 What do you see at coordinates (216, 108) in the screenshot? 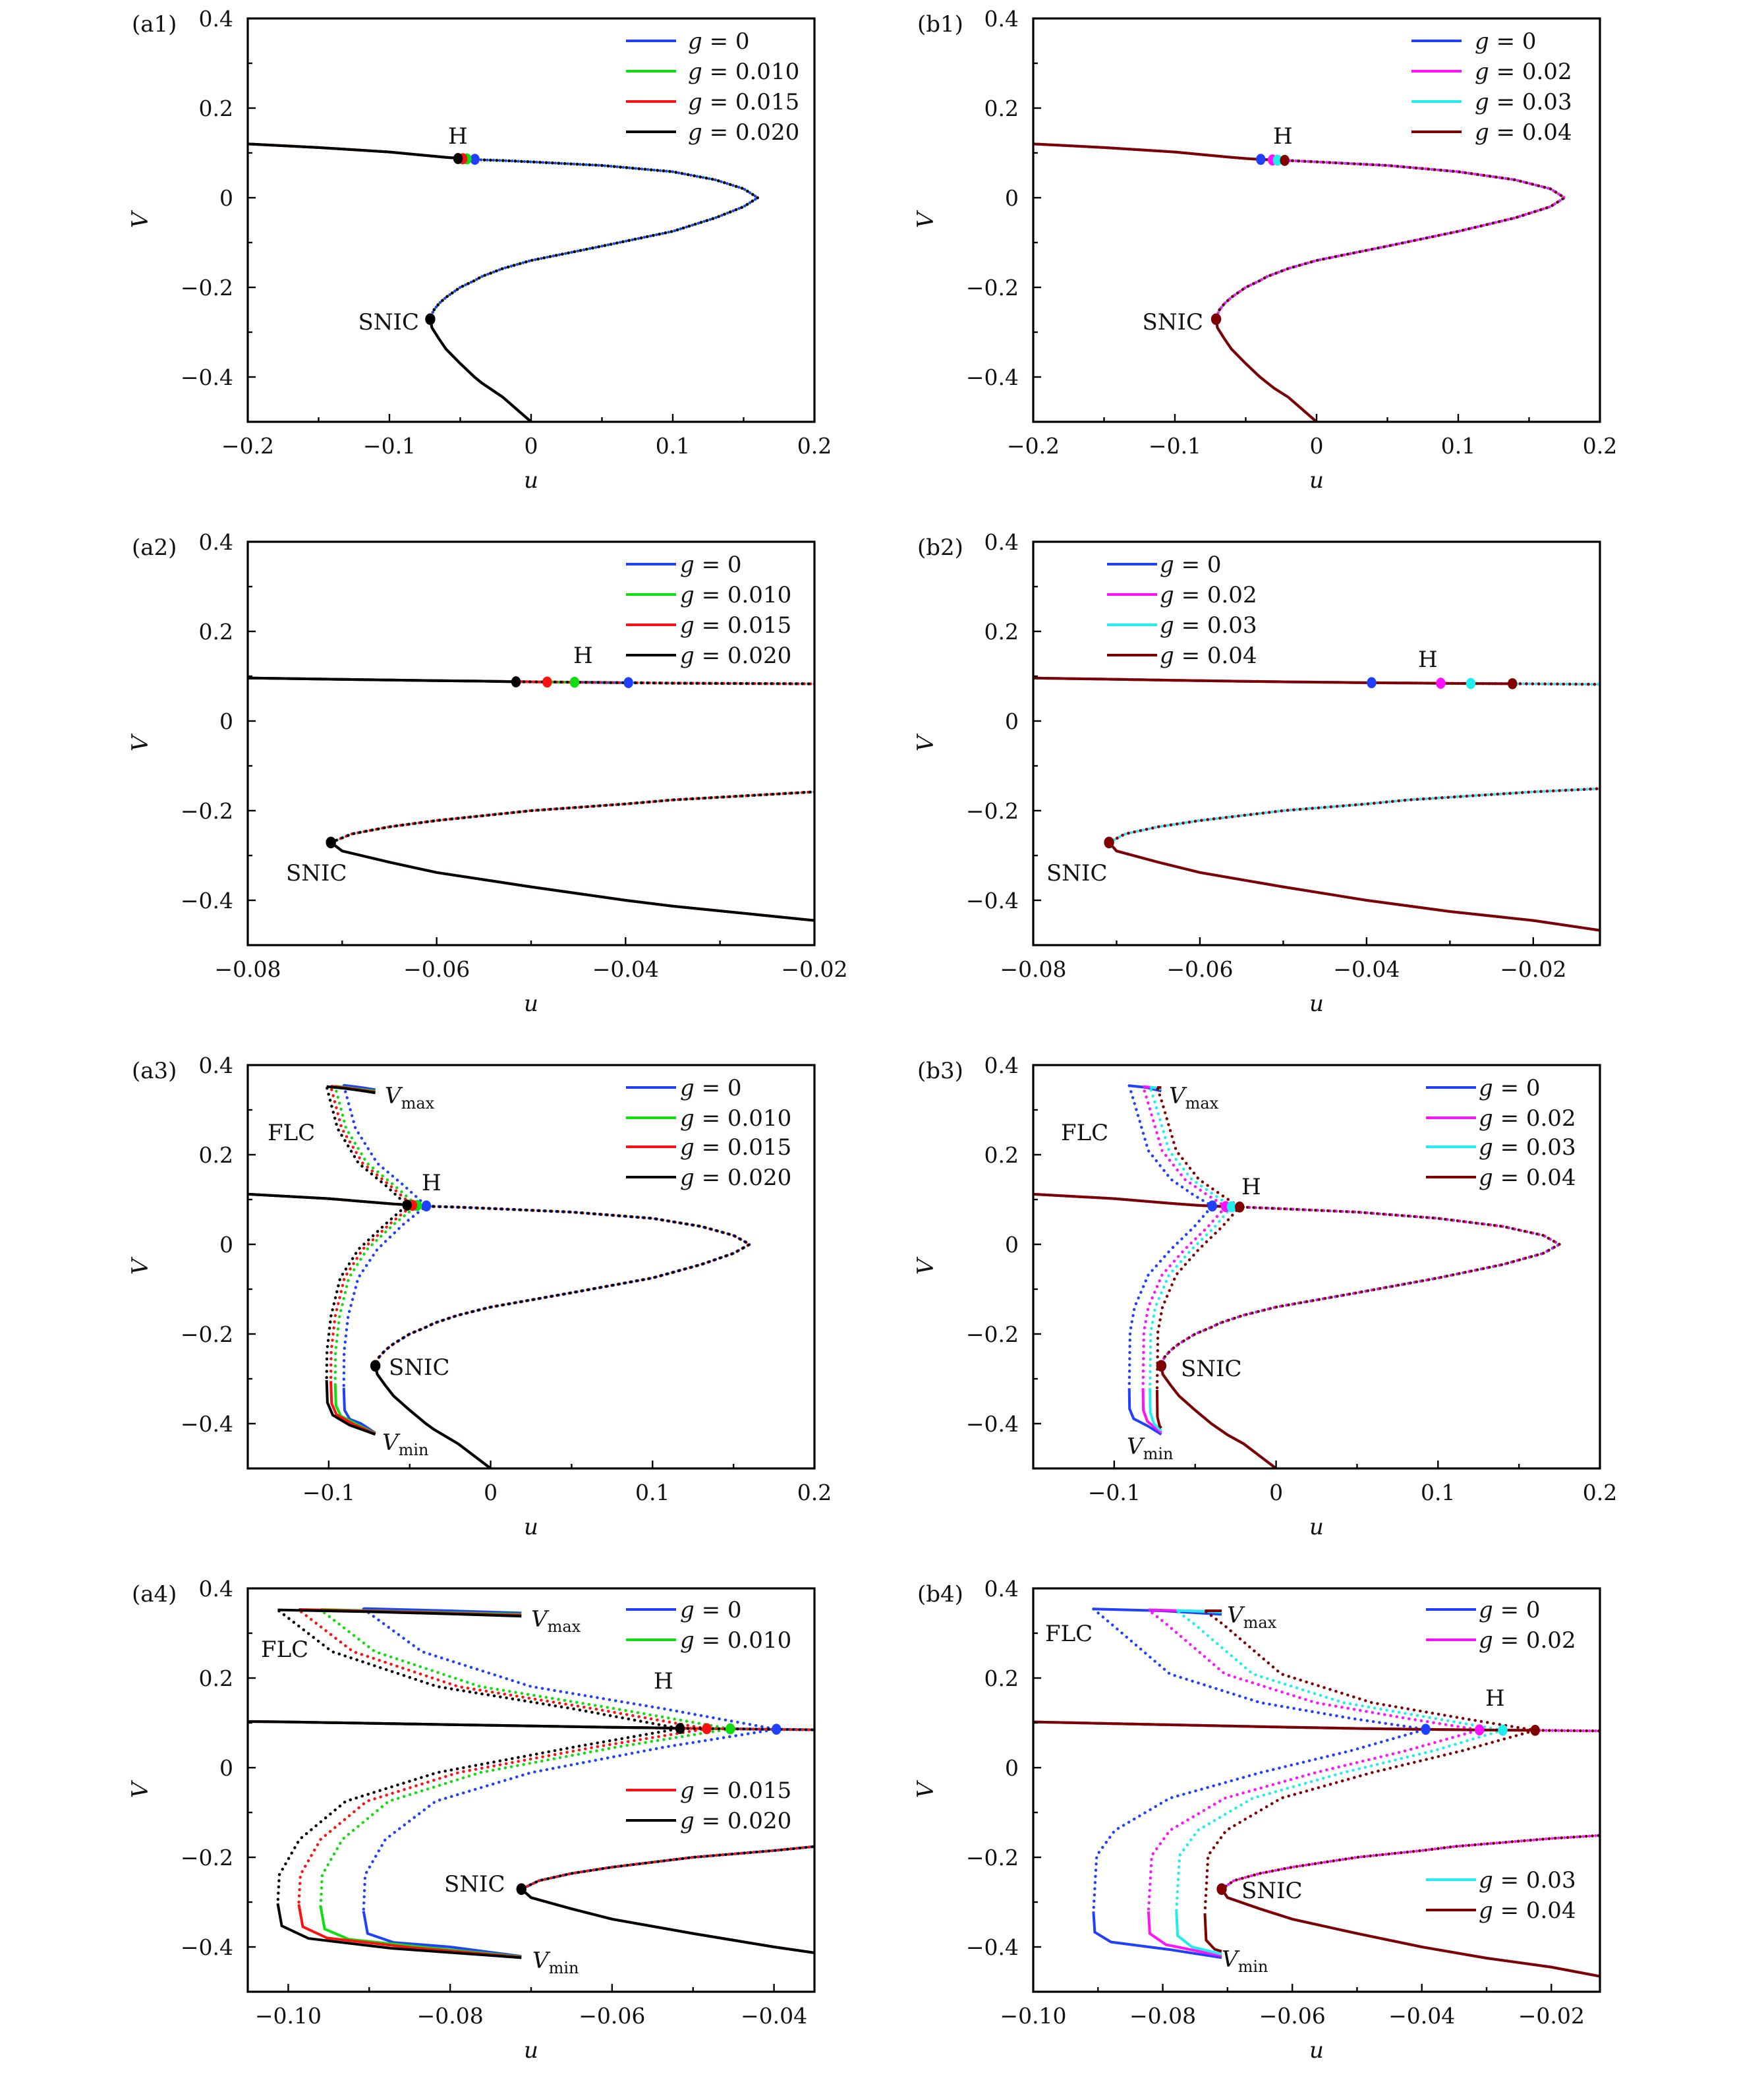
I see `y-tick-label: 0.2` at bounding box center [216, 108].